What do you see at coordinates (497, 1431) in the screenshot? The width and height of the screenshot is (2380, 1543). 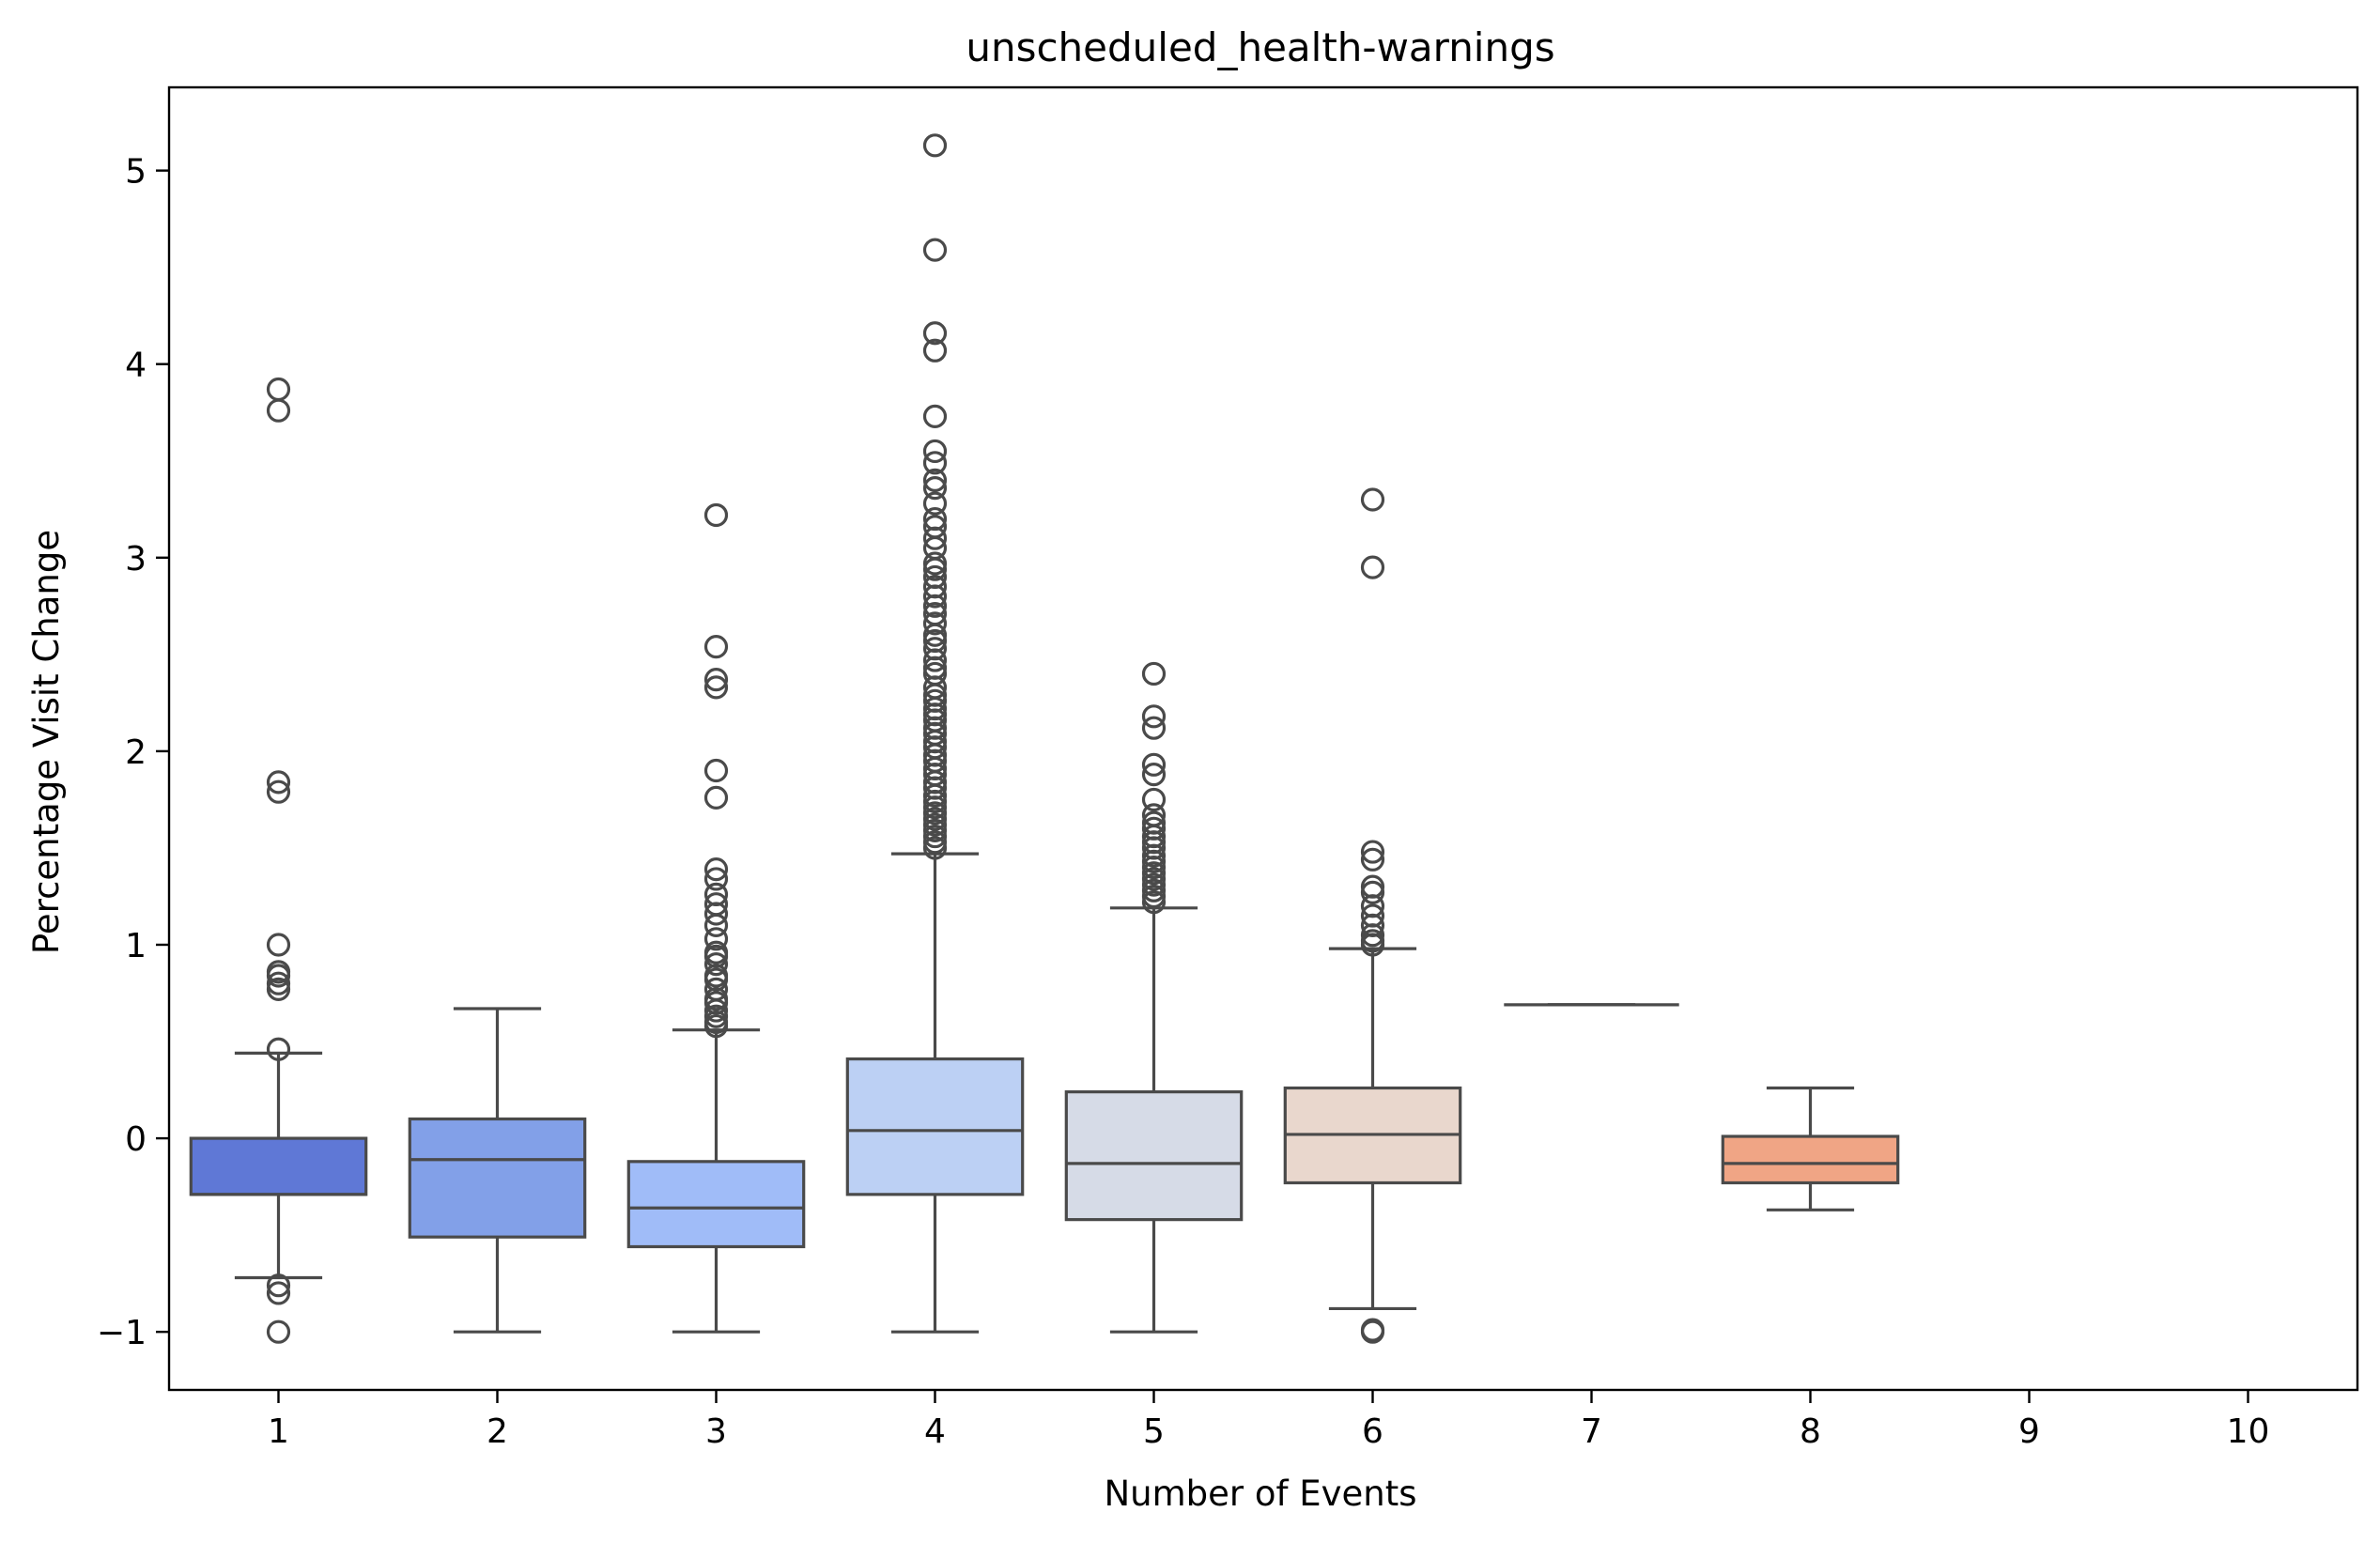 I see `x-tick-label-2: 2` at bounding box center [497, 1431].